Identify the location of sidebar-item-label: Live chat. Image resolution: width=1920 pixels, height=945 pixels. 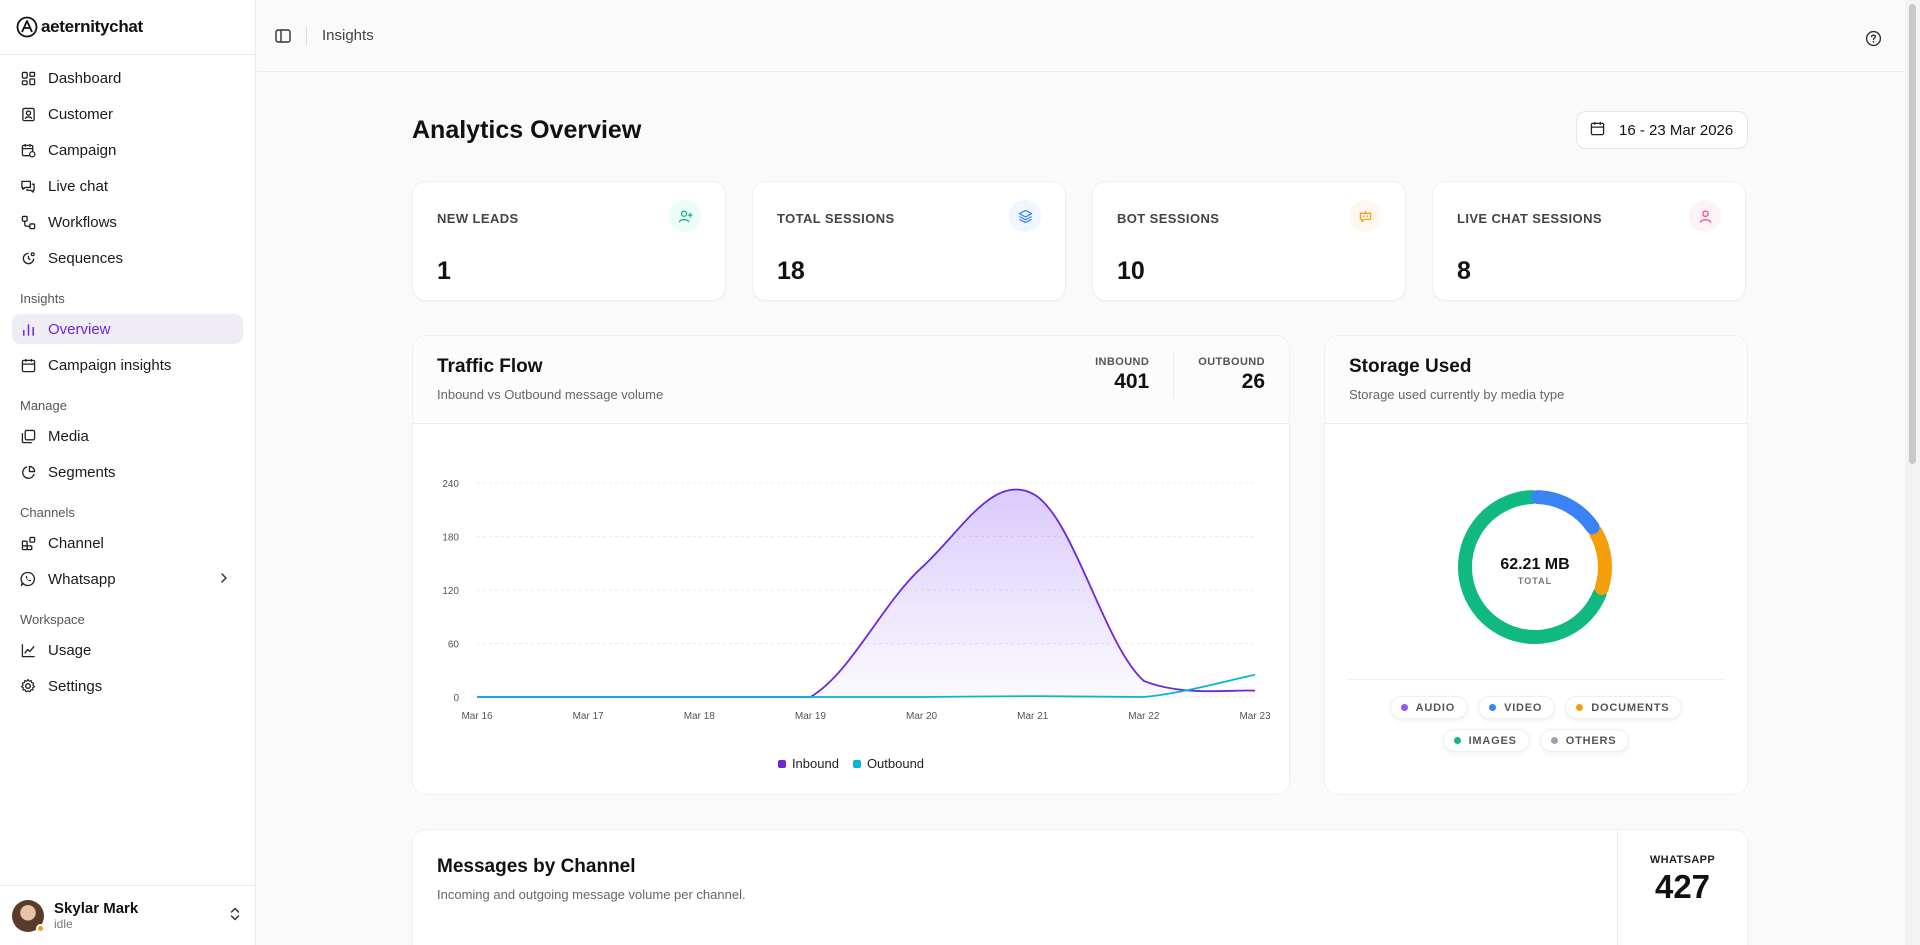
(78, 186).